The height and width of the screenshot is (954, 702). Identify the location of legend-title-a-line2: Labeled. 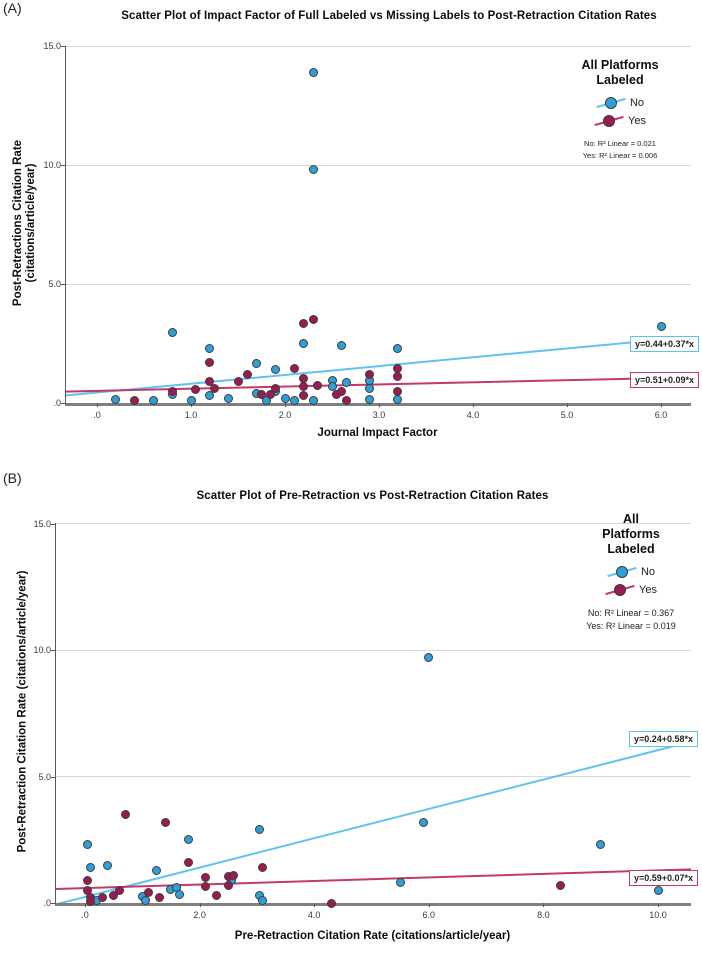
(620, 80).